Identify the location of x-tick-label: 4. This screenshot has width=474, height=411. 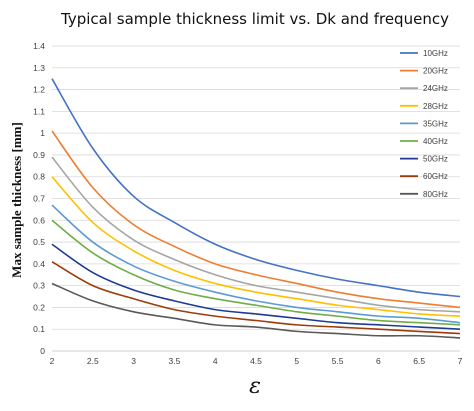
(215, 361).